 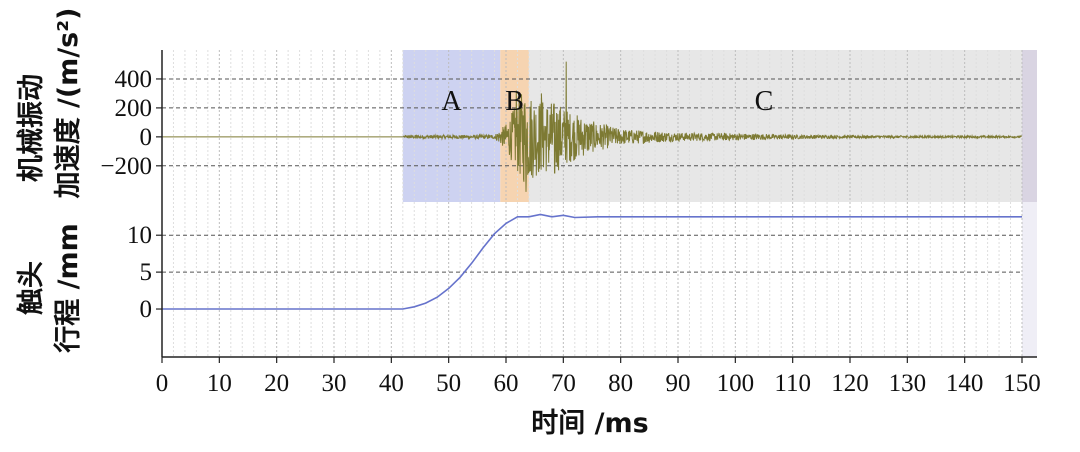 I want to click on top-right-edge-band, so click(x=1029, y=126).